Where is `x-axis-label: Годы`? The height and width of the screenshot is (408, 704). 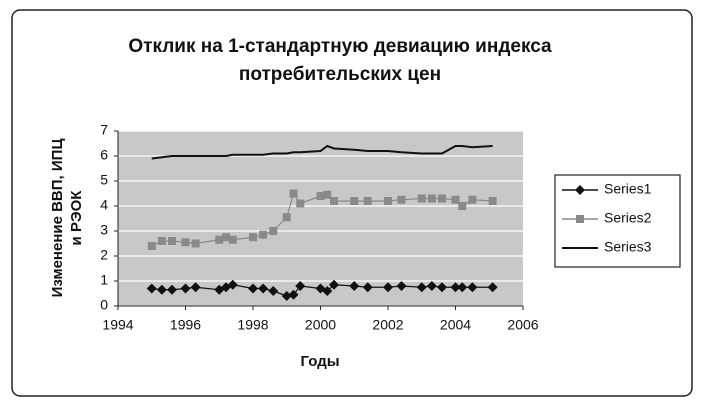
x-axis-label: Годы is located at coordinates (319, 361).